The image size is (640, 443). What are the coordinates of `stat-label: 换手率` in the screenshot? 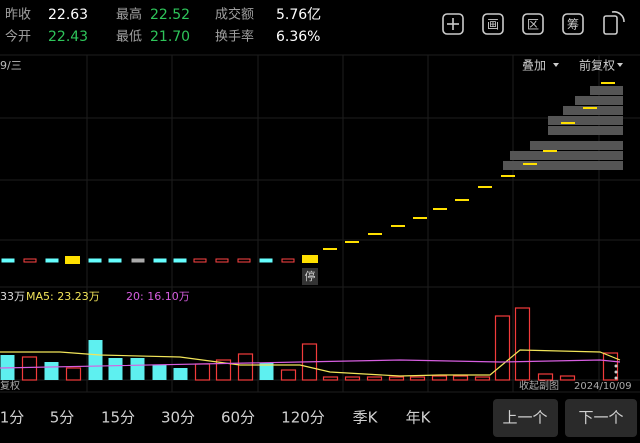 It's located at (234, 37).